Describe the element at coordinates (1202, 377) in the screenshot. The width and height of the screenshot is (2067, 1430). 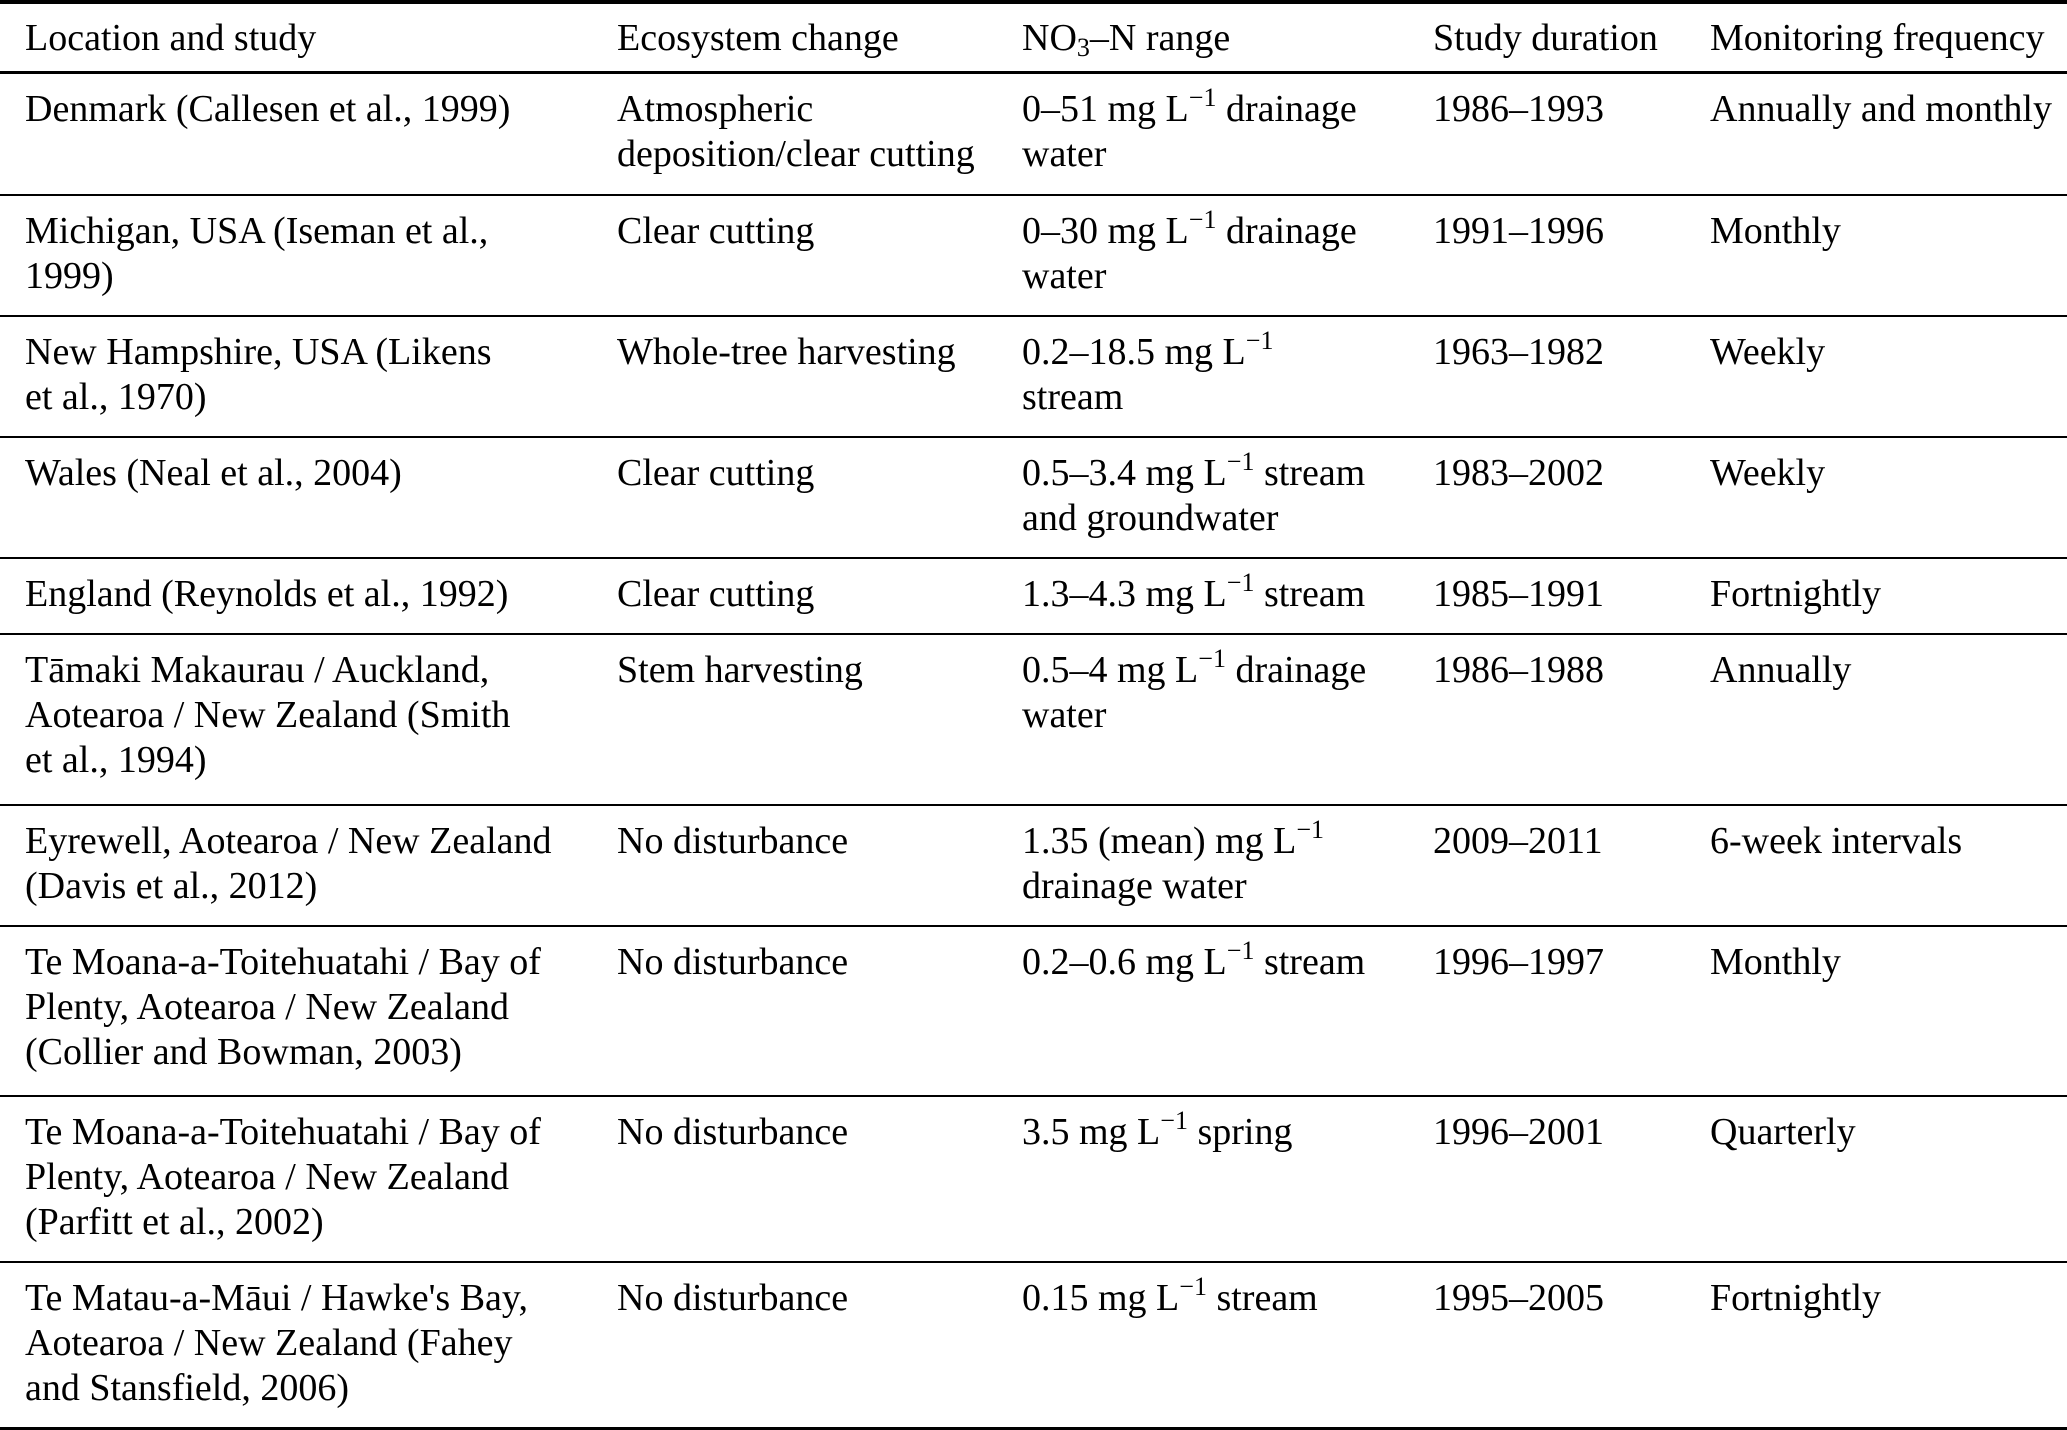
I see `table-cell: 0.2–18.5 mg L−1 stream` at that location.